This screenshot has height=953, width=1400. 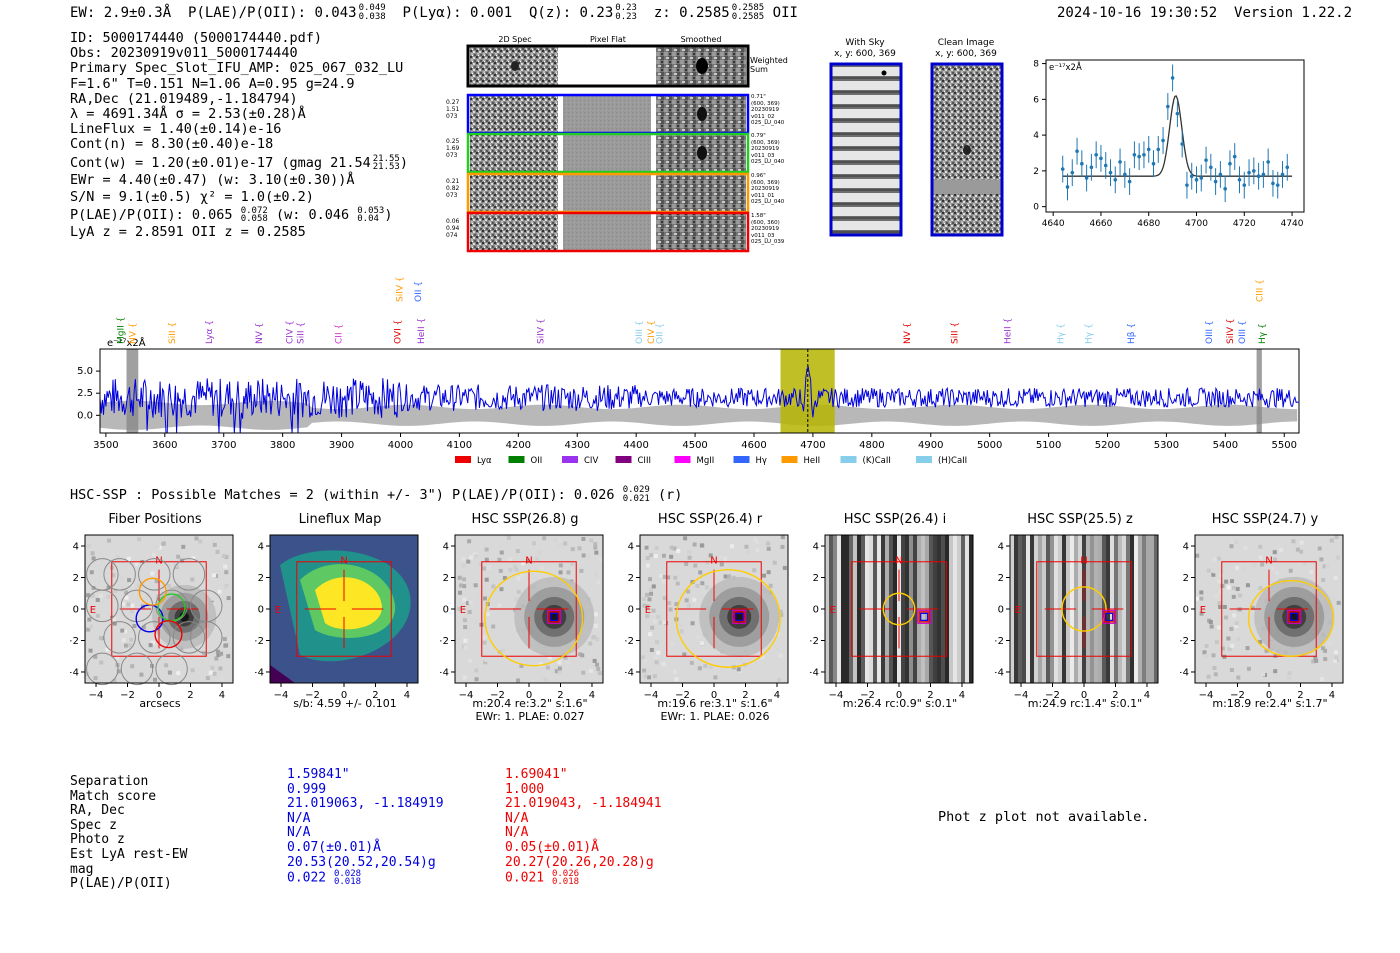 What do you see at coordinates (691, 13) in the screenshot?
I see `header-z: z: 0.2585` at bounding box center [691, 13].